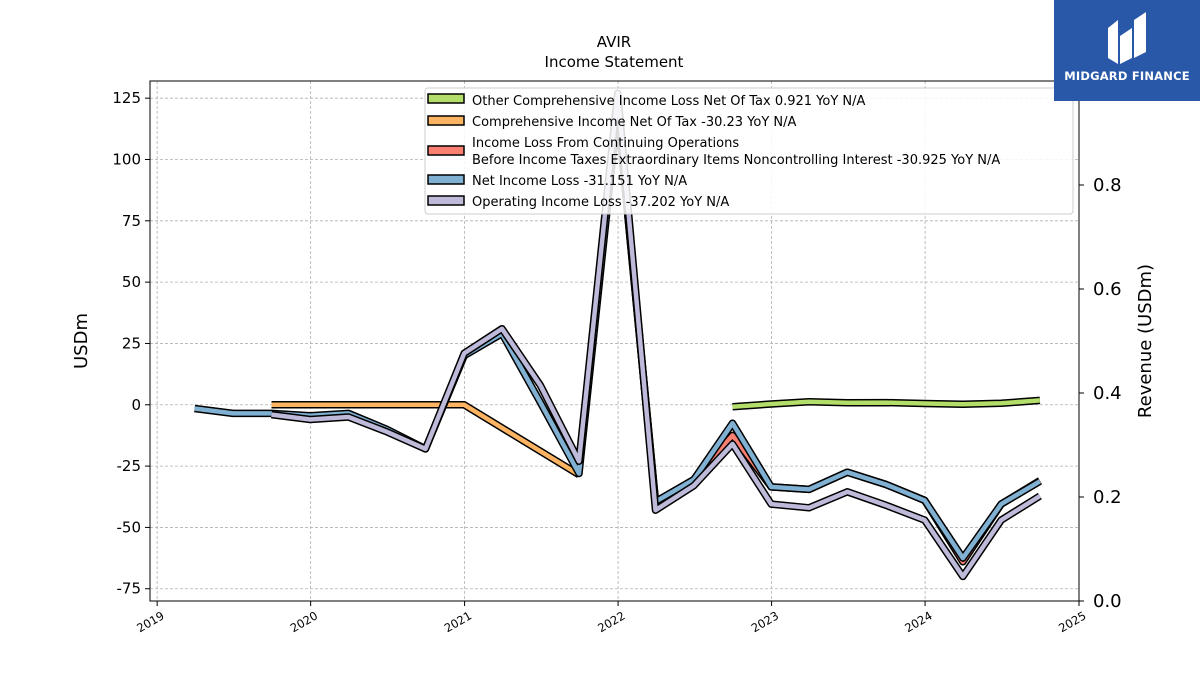  What do you see at coordinates (131, 282) in the screenshot?
I see `y-tick-label: 50` at bounding box center [131, 282].